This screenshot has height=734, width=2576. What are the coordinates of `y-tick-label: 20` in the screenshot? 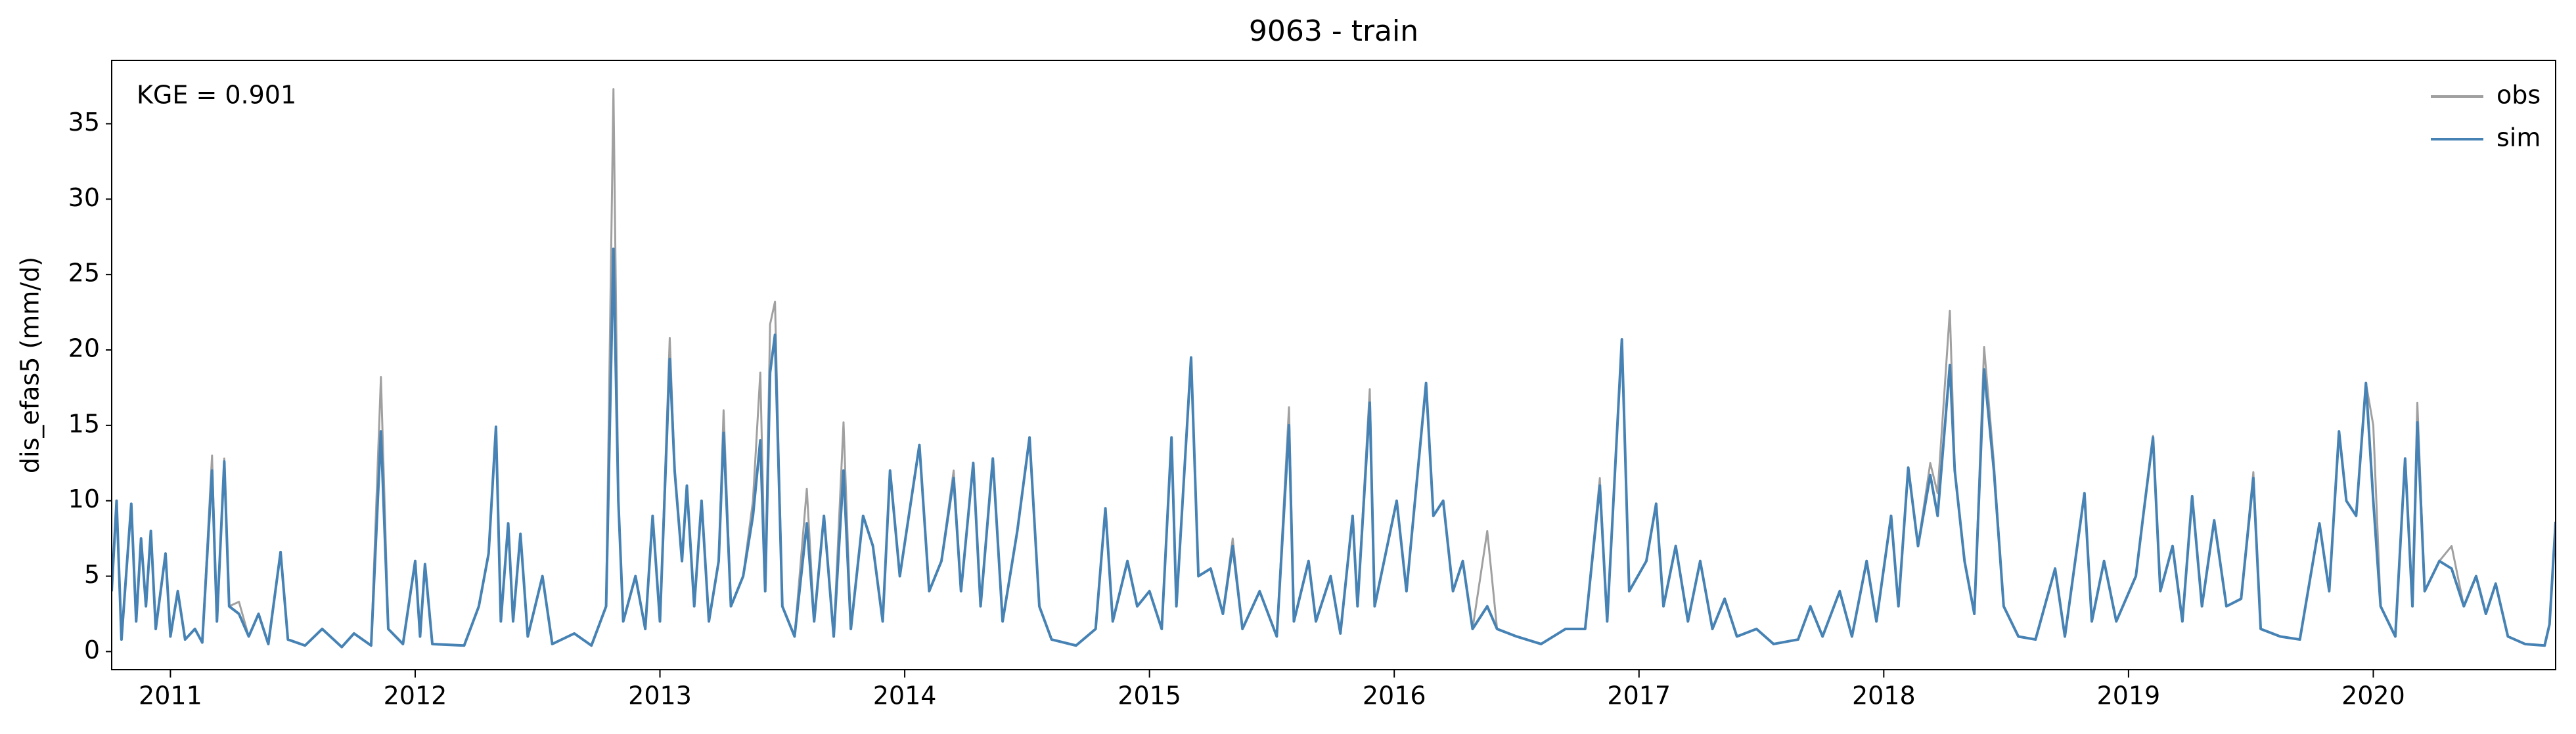 It's located at (84, 348).